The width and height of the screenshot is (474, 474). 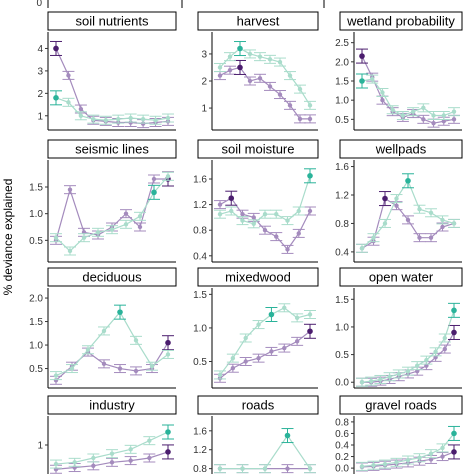 I want to click on tick-label: 0.2, so click(x=342, y=457).